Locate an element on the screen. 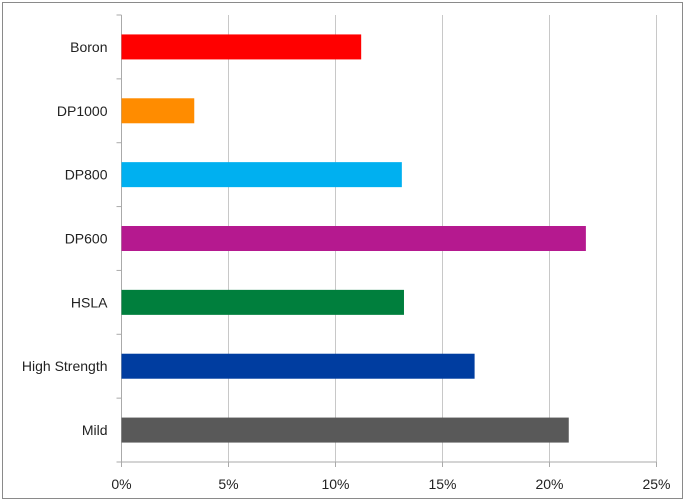 Image resolution: width=687 pixels, height=504 pixels. x-tick-label: 0% is located at coordinates (121, 484).